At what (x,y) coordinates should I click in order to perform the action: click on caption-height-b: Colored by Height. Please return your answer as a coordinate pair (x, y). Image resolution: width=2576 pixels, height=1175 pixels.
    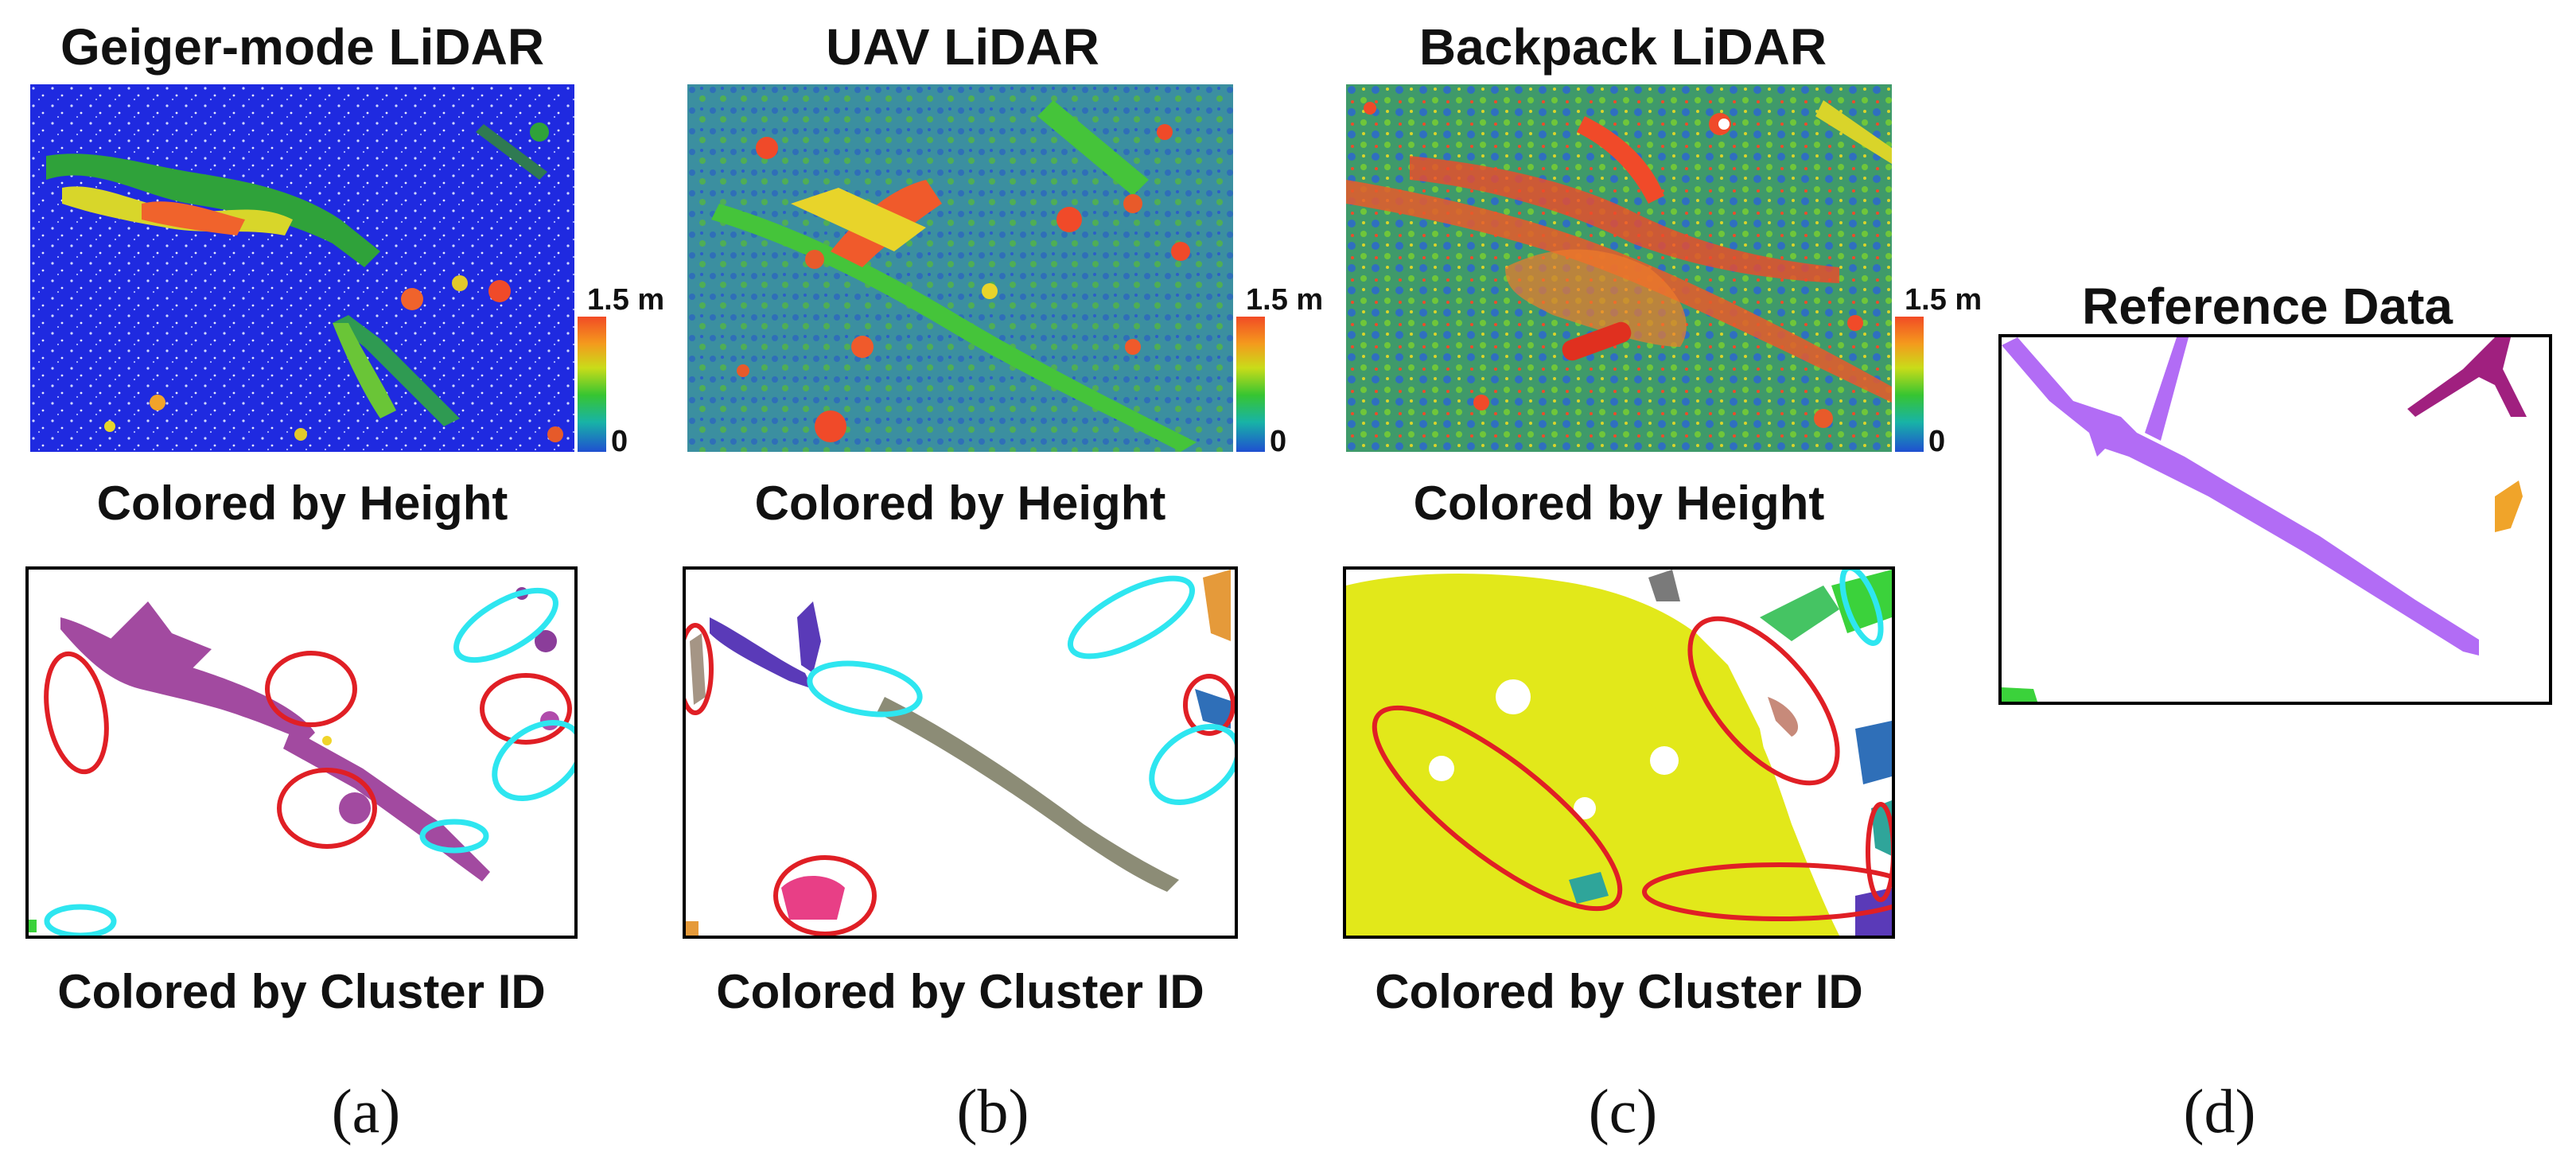
    Looking at the image, I should click on (960, 503).